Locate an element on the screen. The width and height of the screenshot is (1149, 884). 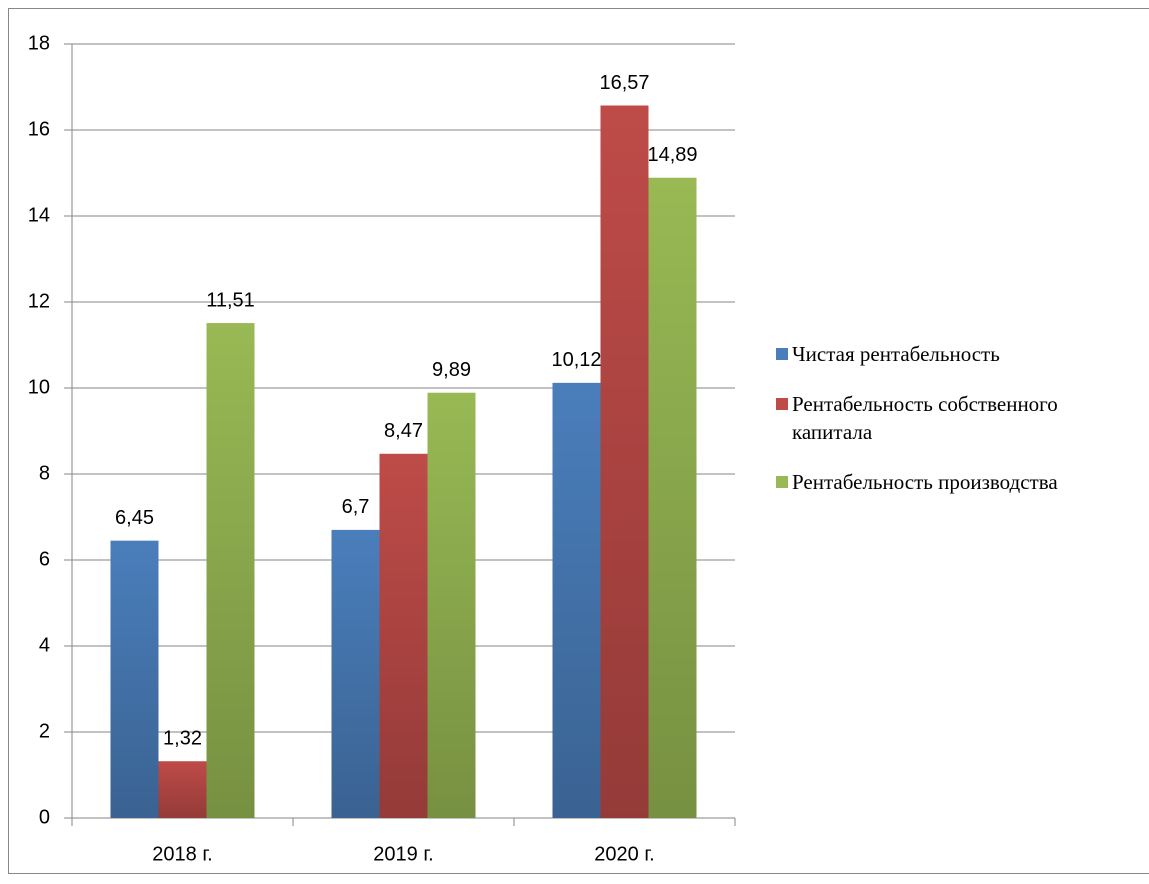
data-label: 1,32 is located at coordinates (182, 739).